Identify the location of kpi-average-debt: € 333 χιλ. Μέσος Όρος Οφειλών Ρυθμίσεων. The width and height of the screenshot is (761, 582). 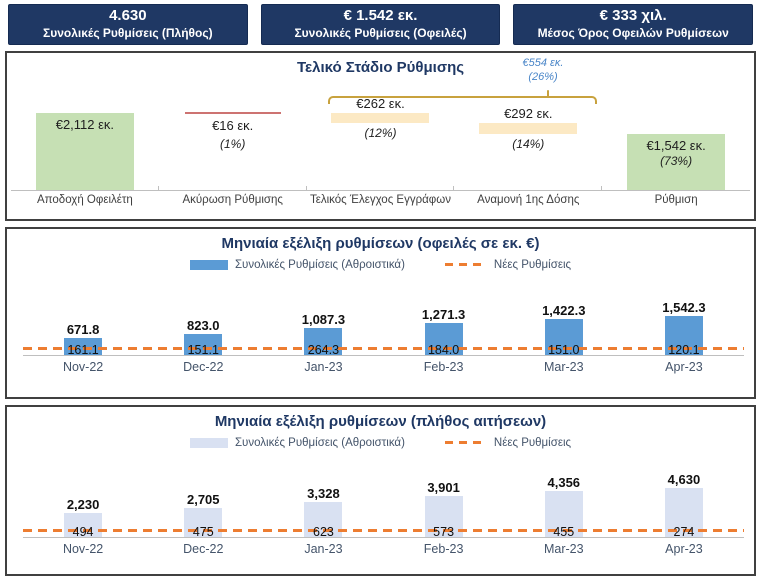
(633, 25).